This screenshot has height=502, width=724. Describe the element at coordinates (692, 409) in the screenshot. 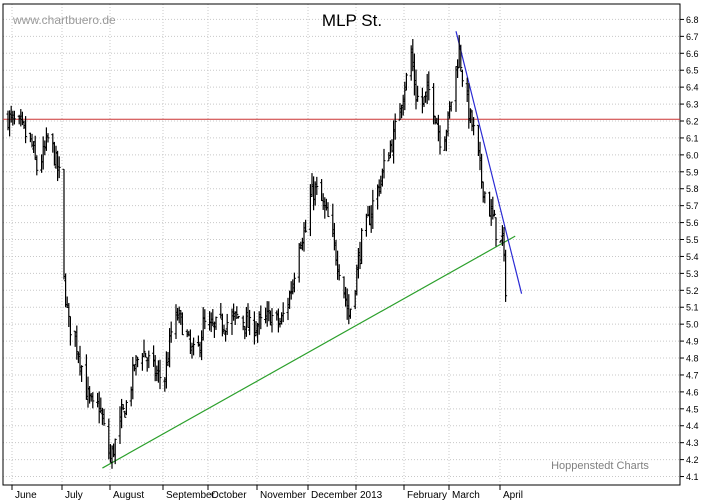

I see `y-tick-label: 4.5` at that location.